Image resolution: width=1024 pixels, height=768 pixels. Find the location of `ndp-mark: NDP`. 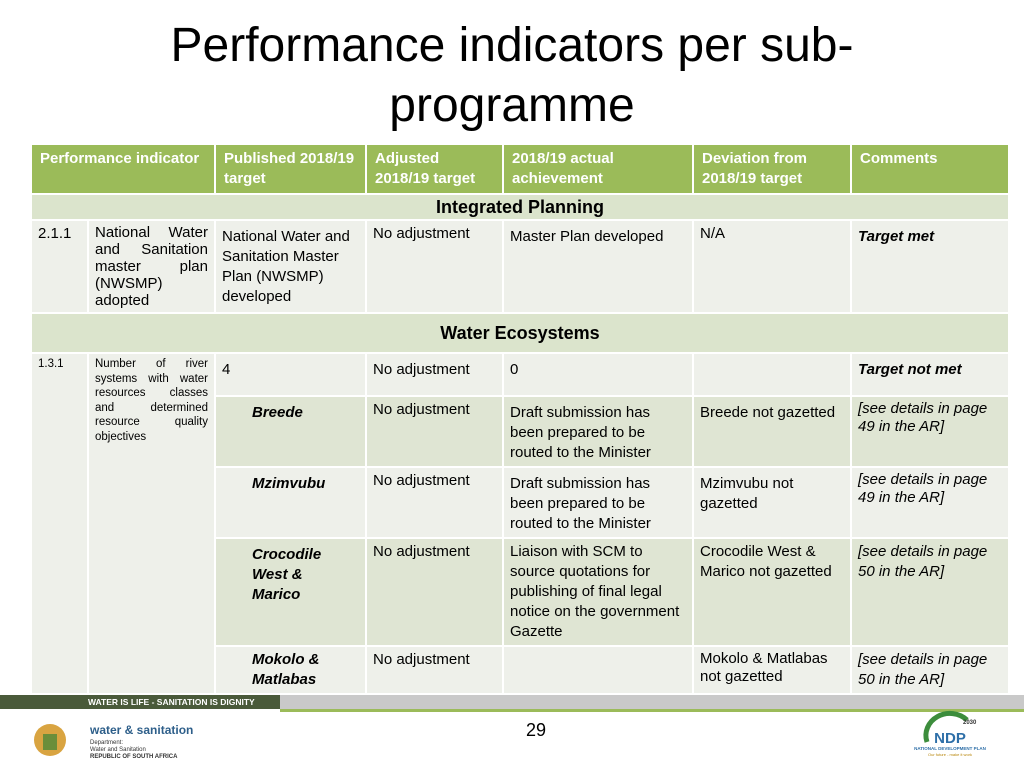

ndp-mark: NDP is located at coordinates (950, 738).